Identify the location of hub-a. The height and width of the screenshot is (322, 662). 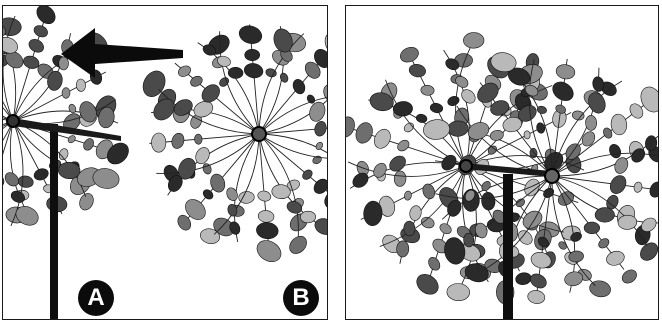
(13, 121).